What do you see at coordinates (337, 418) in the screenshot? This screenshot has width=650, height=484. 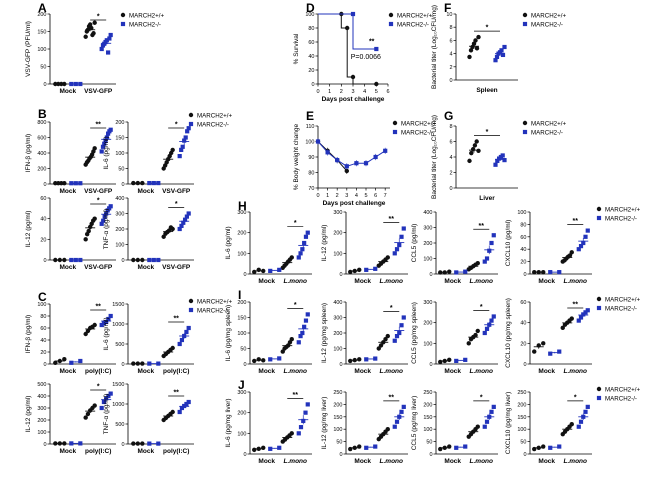 I see `y-tick-label: 150` at bounding box center [337, 418].